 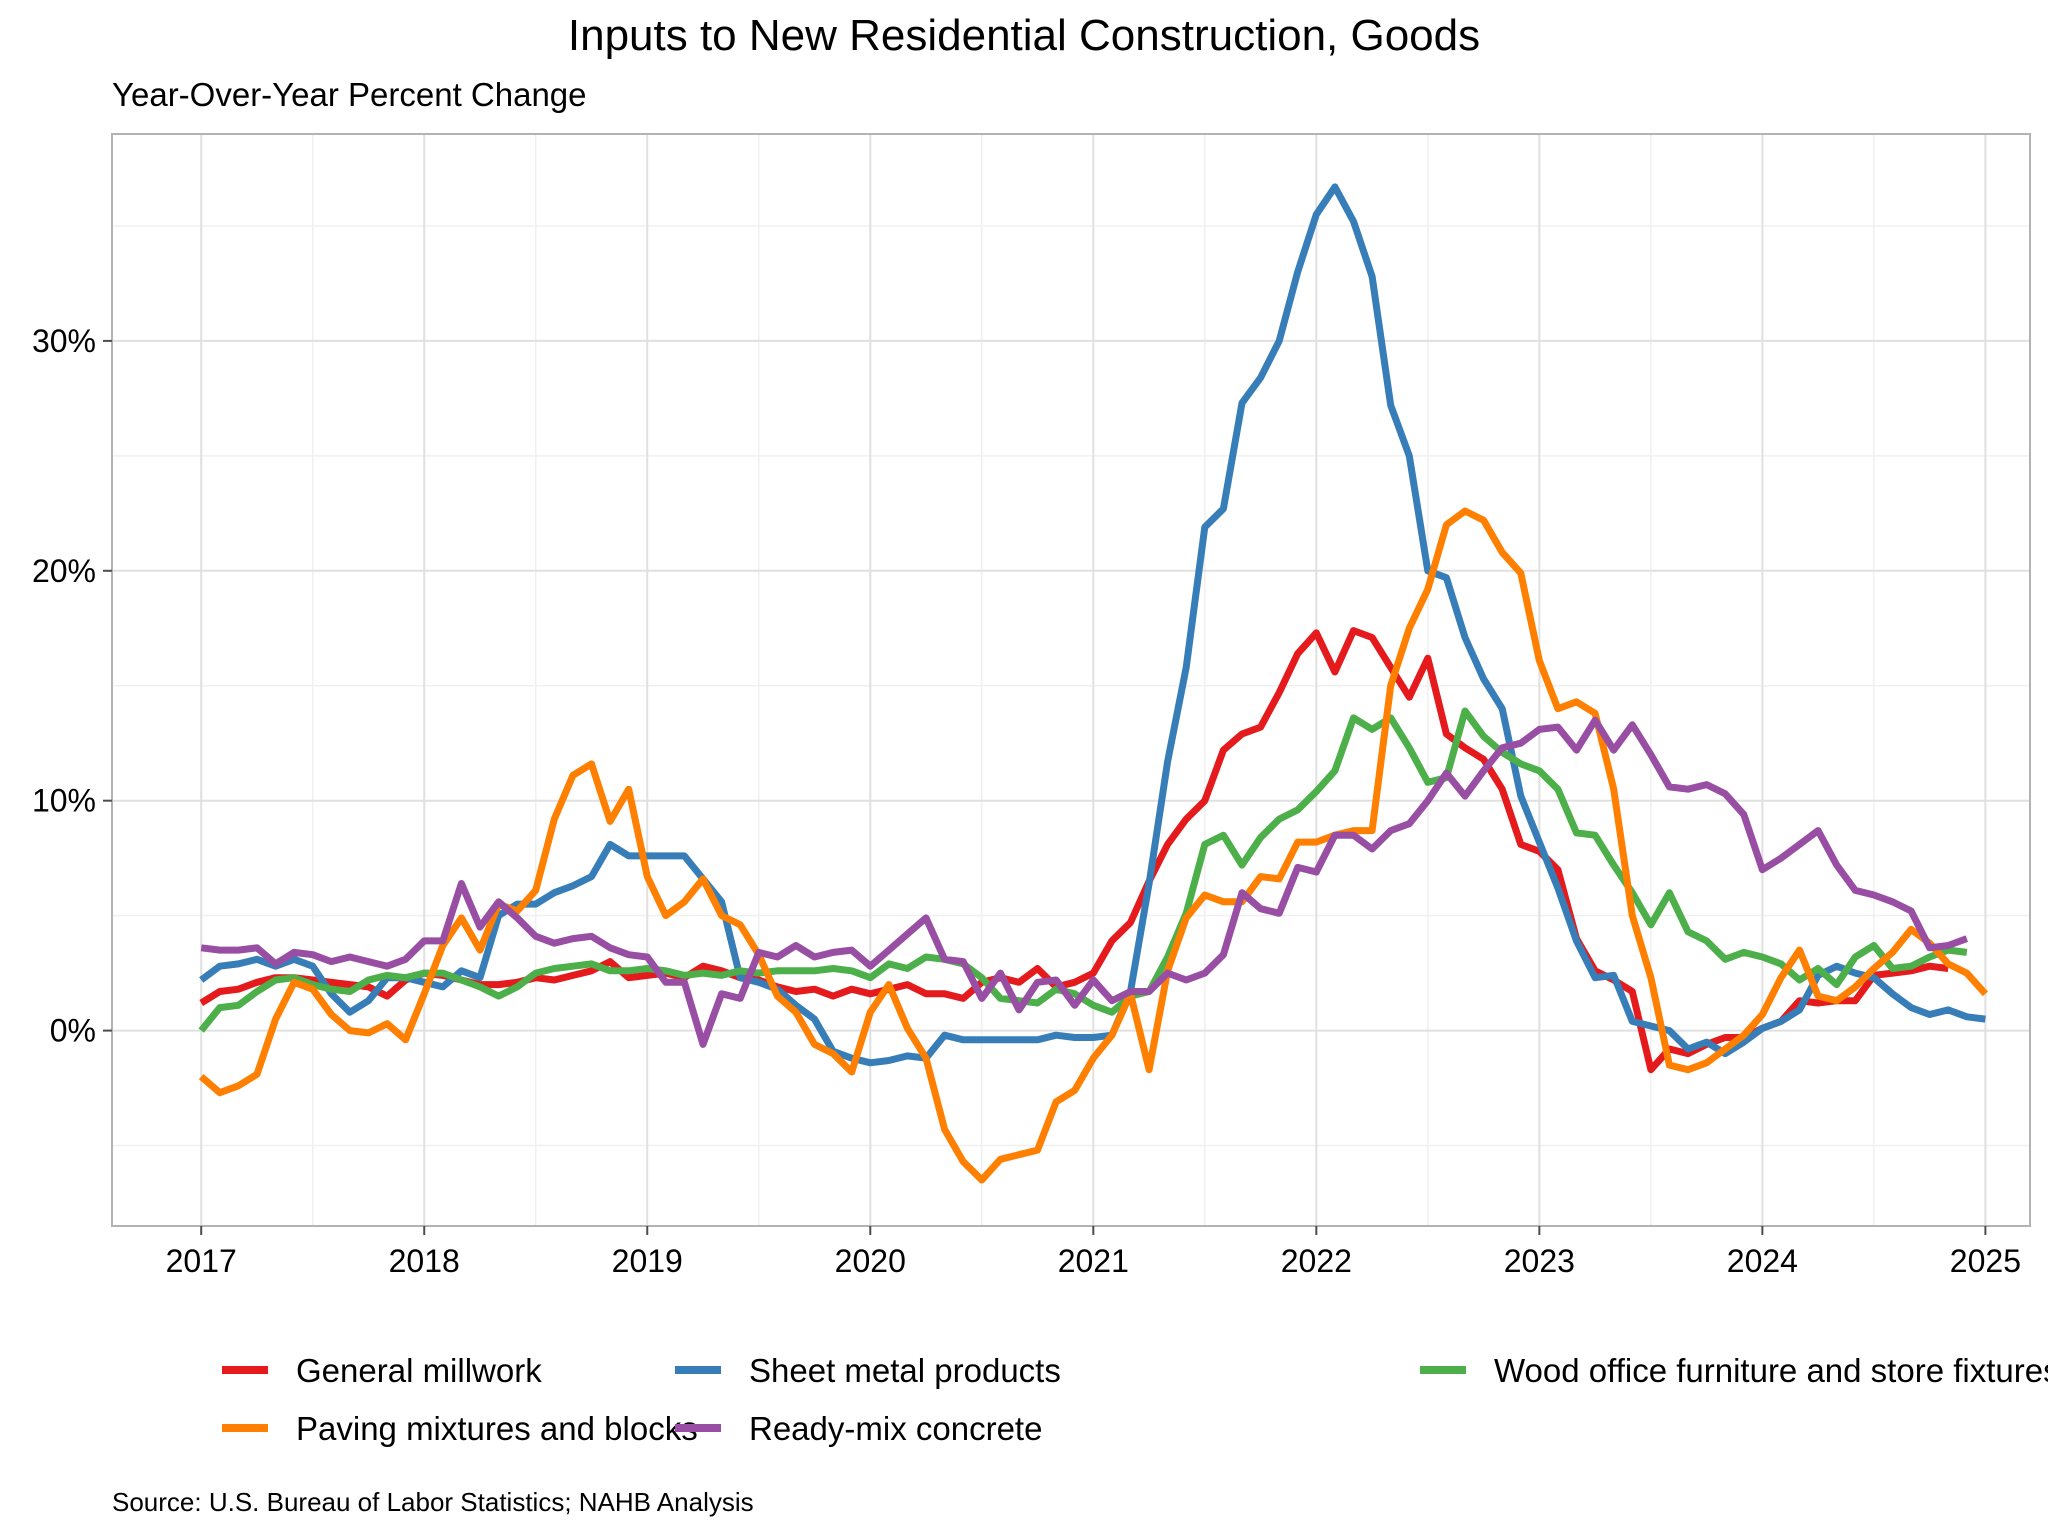 I want to click on x-tick-label: 2017, so click(x=201, y=1261).